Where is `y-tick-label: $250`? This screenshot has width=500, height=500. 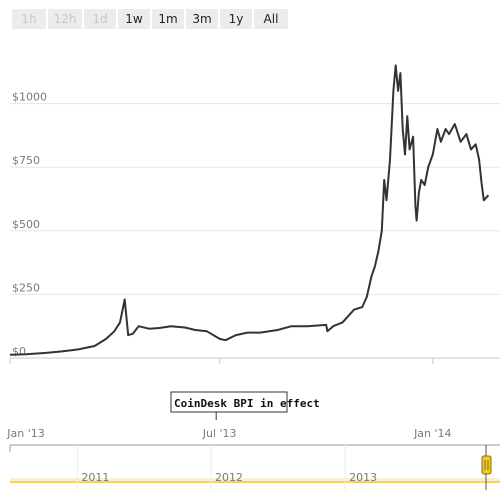
y-tick-label: $250 is located at coordinates (26, 287).